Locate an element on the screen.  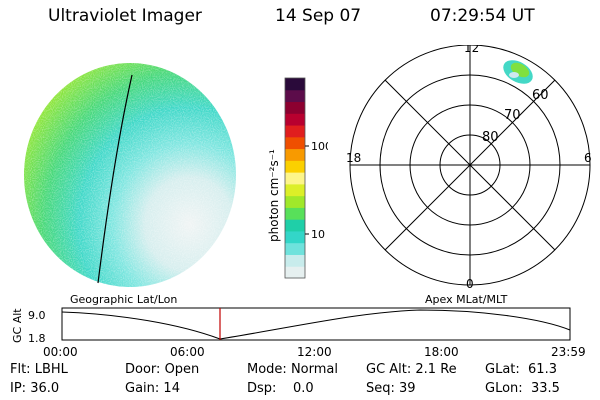
aurora-feature is located at coordinates (518, 72).